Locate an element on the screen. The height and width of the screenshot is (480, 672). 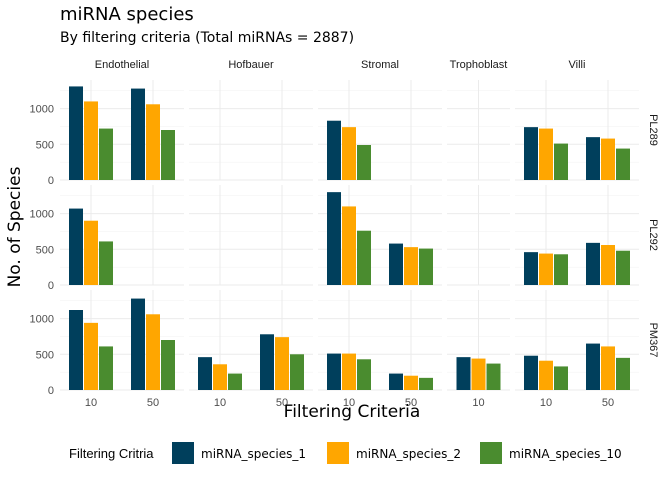
facet-row-label: PM367 is located at coordinates (653, 340).